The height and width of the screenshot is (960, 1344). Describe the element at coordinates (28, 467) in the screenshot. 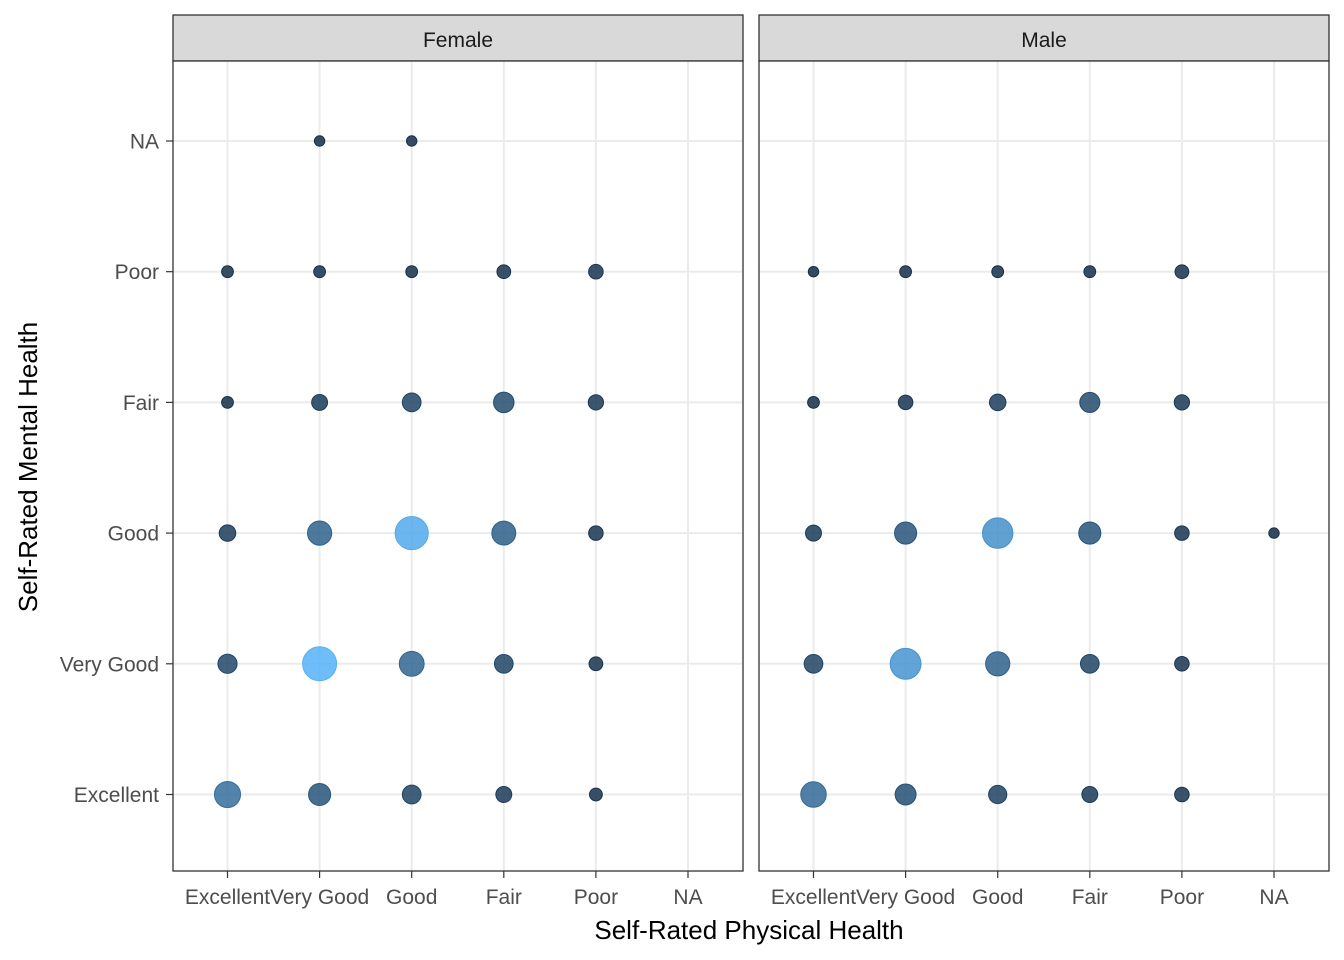

I see `y-axis-title: Self-Rated Mental Health` at that location.